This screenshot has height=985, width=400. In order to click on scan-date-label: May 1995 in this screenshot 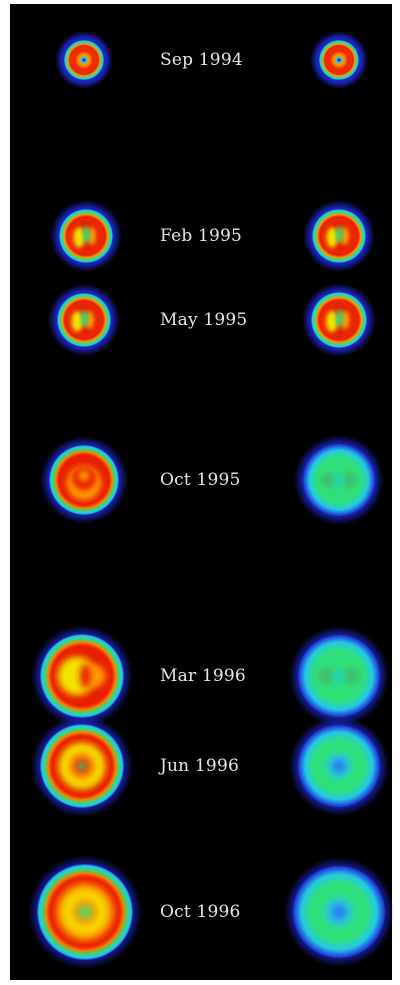, I will do `click(204, 320)`.